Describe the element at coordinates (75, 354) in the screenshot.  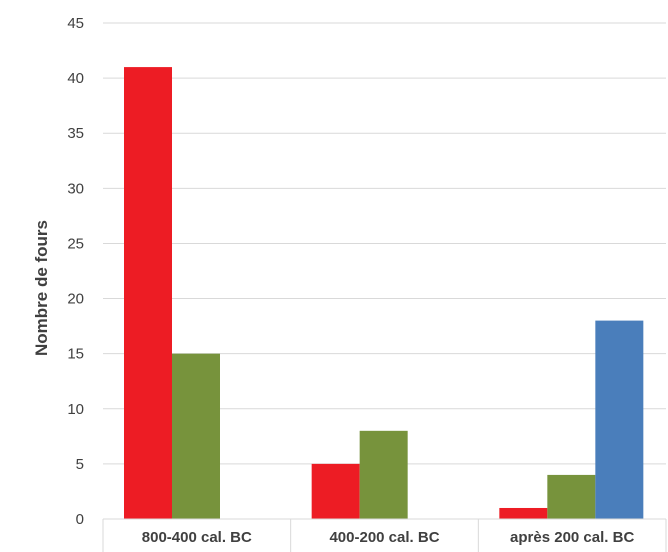
I see `y-tick-label: 15` at that location.